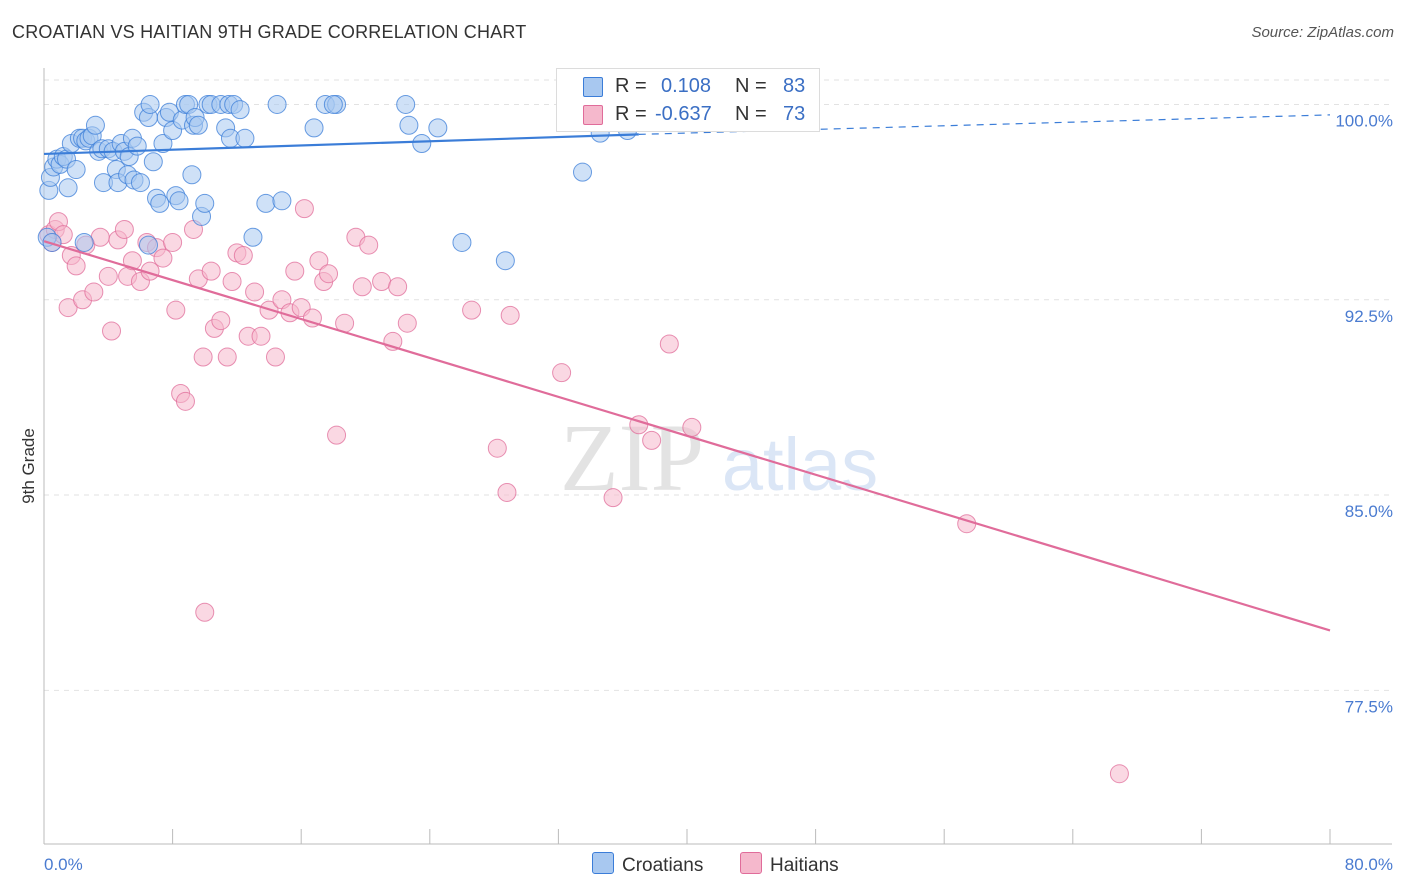  Describe the element at coordinates (751, 863) in the screenshot. I see `haitians-legend-swatch` at that location.